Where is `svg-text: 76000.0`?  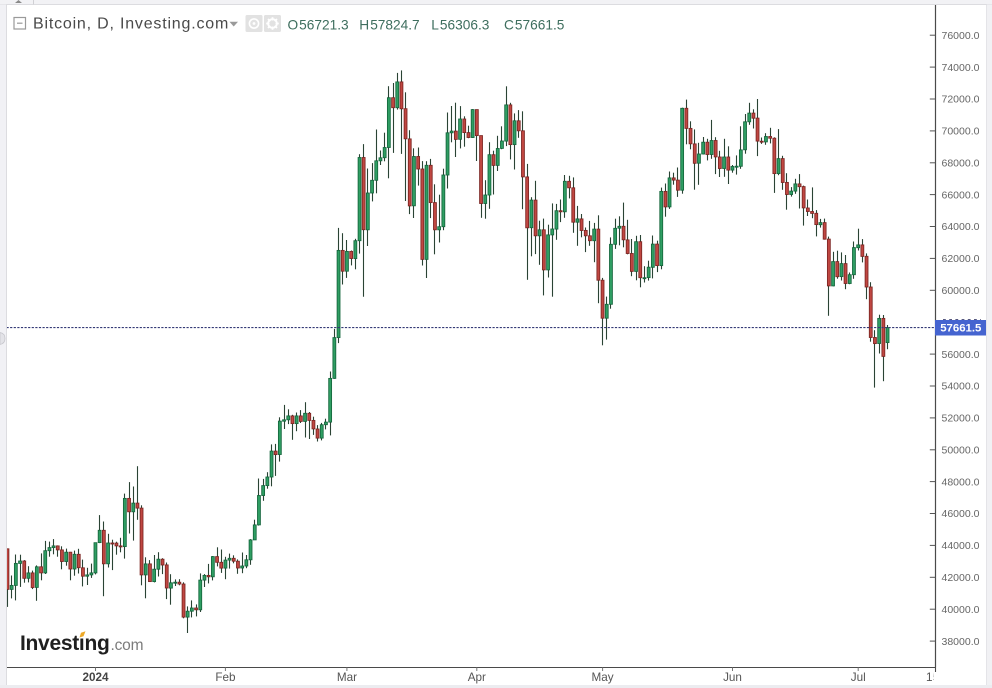
svg-text: 76000.0 is located at coordinates (961, 36).